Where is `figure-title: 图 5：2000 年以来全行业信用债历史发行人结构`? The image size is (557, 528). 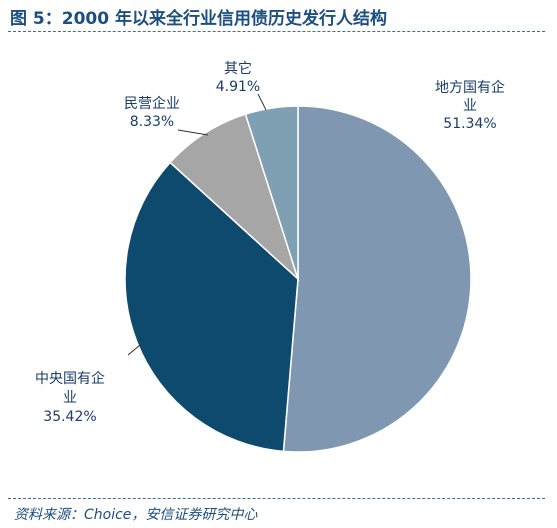 figure-title: 图 5：2000 年以来全行业信用债历史发行人结构 is located at coordinates (198, 19).